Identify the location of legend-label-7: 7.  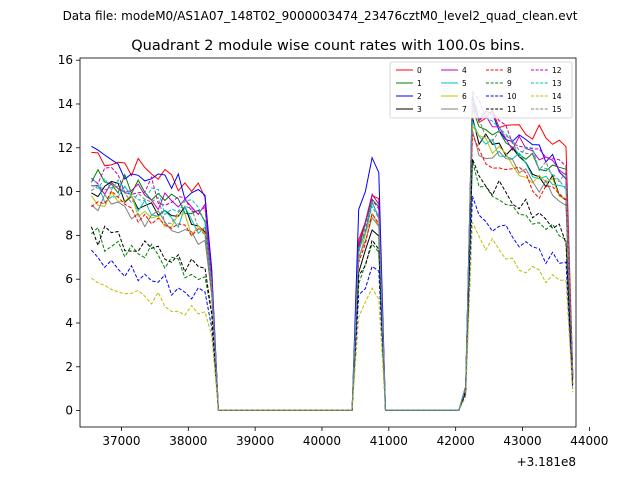
(464, 109).